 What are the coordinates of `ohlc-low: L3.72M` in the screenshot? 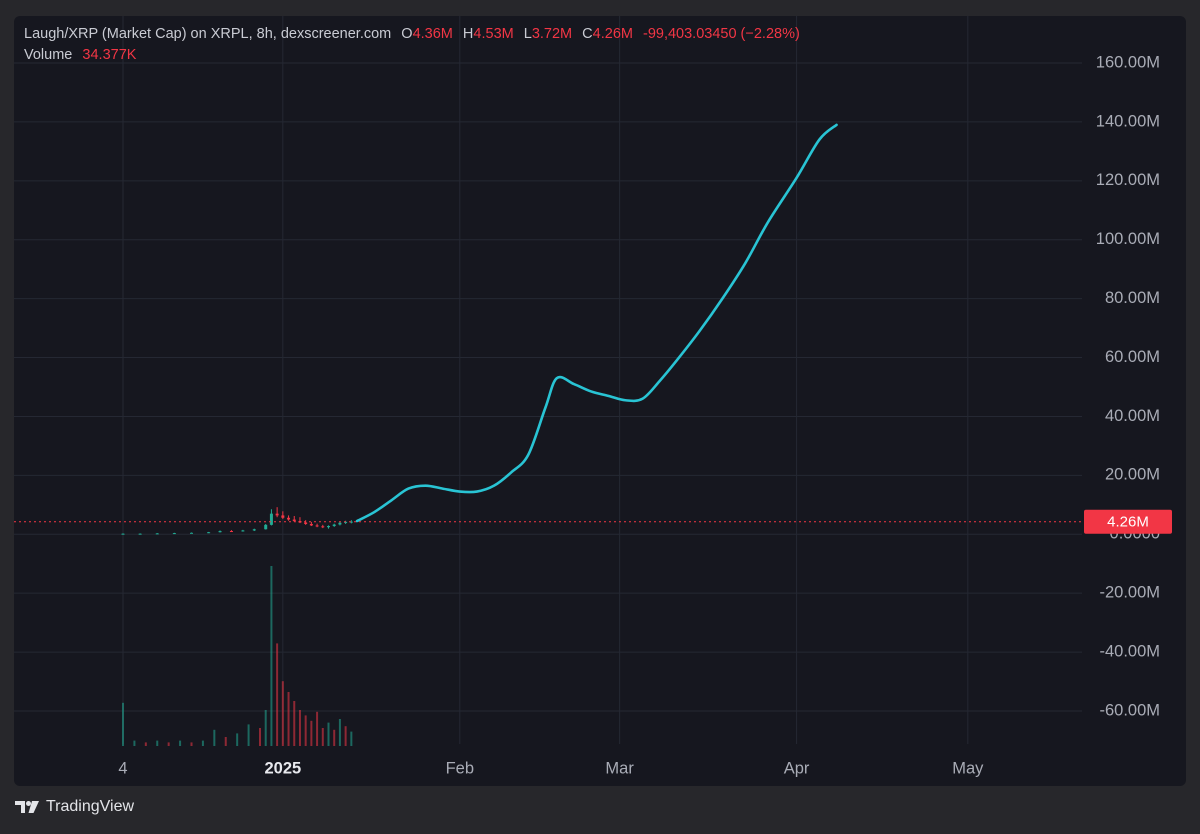 It's located at (548, 34).